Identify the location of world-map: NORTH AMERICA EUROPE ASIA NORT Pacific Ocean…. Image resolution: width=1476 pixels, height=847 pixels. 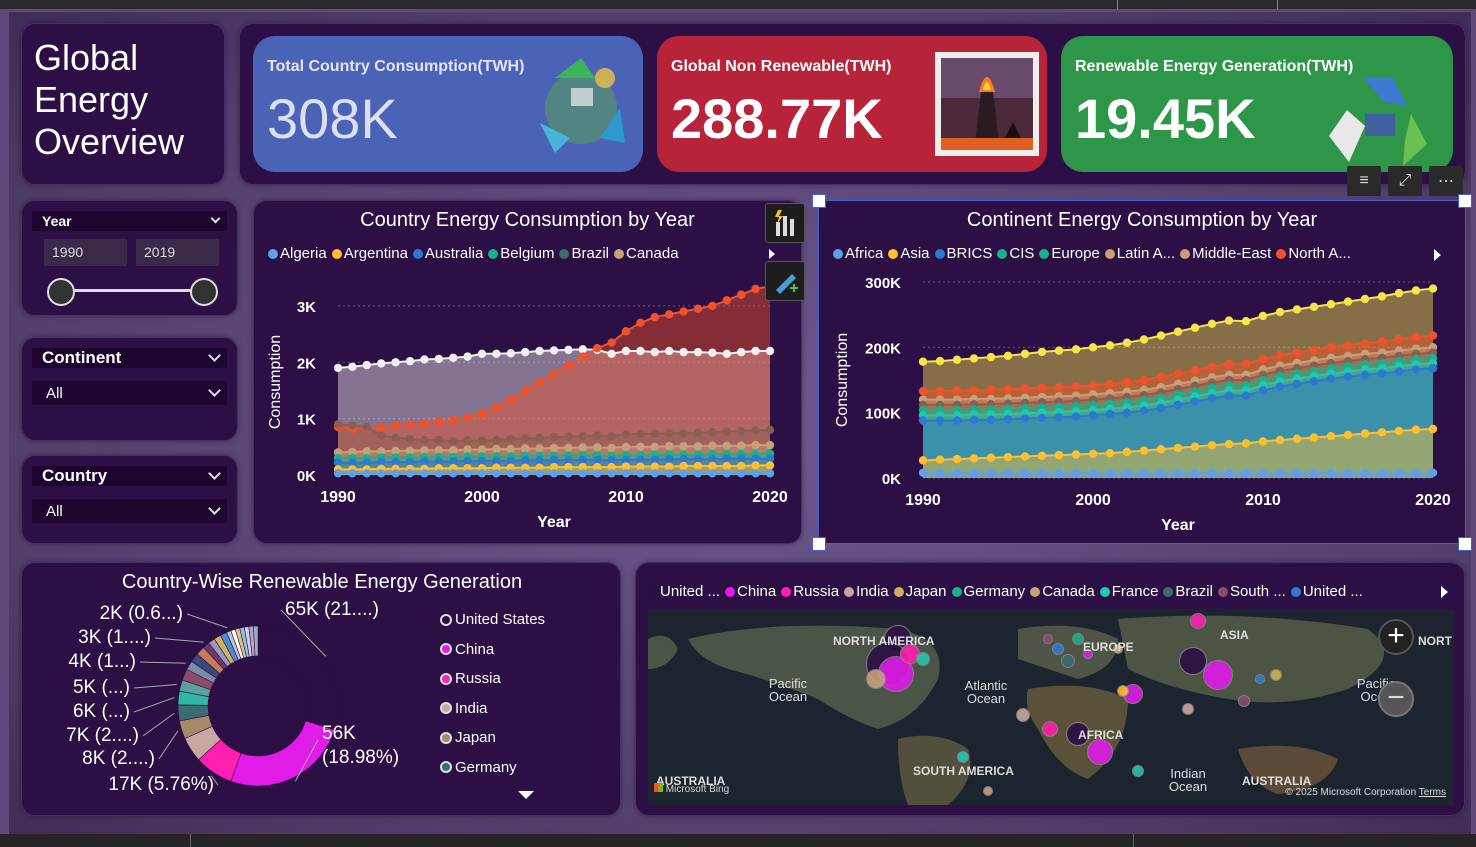
(1051, 707).